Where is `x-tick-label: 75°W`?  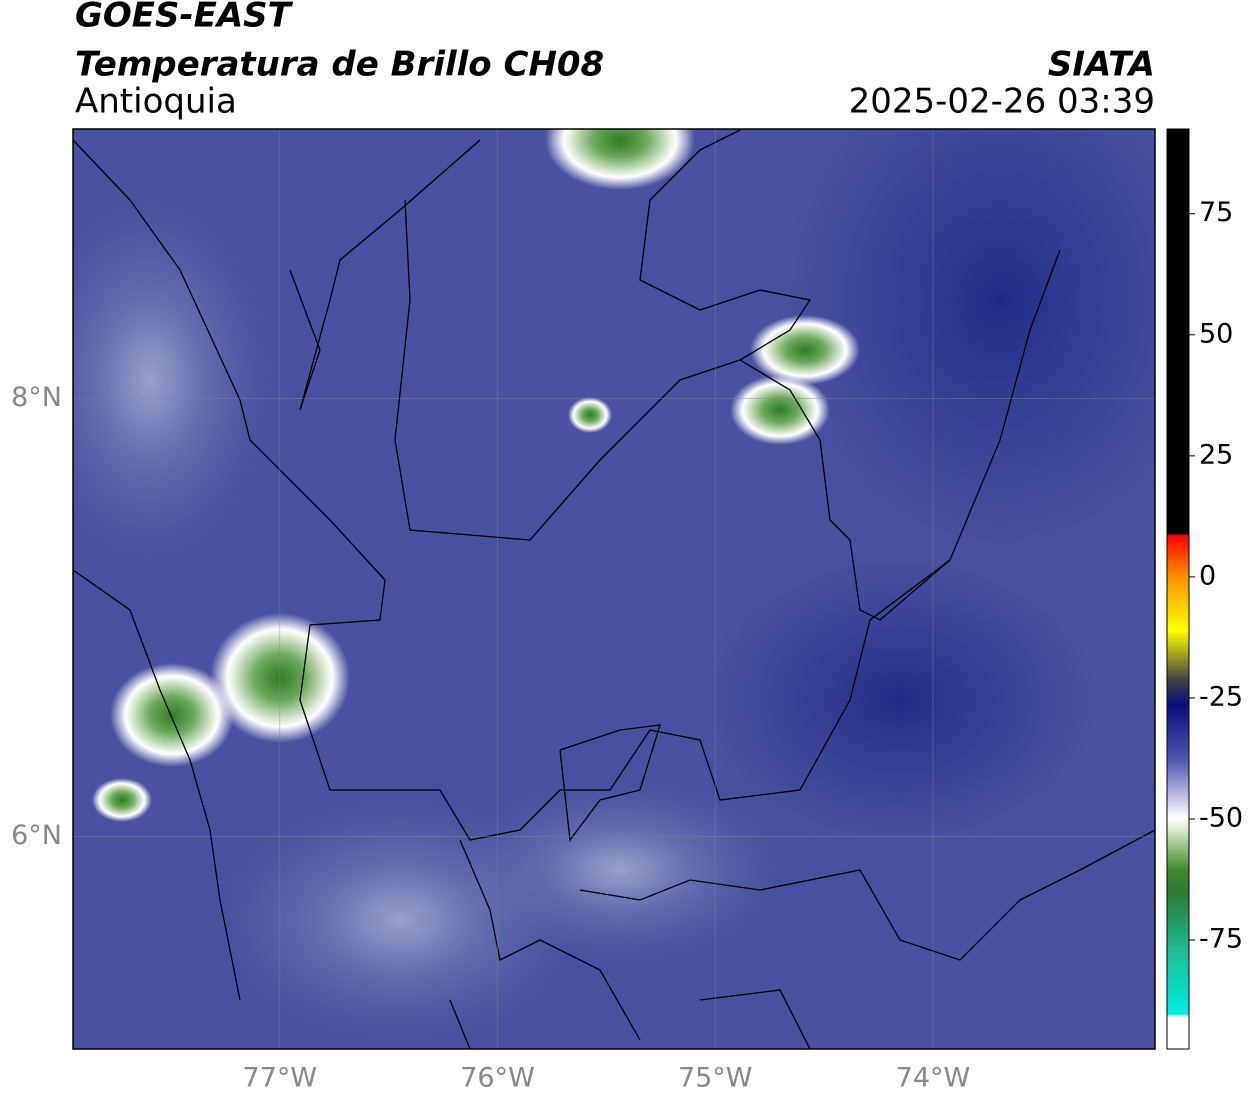 x-tick-label: 75°W is located at coordinates (715, 1078).